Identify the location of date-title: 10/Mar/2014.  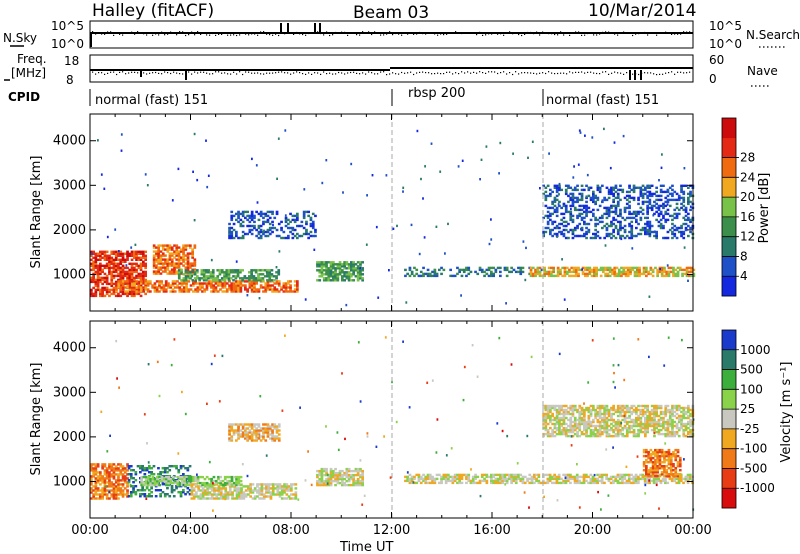
(642, 11).